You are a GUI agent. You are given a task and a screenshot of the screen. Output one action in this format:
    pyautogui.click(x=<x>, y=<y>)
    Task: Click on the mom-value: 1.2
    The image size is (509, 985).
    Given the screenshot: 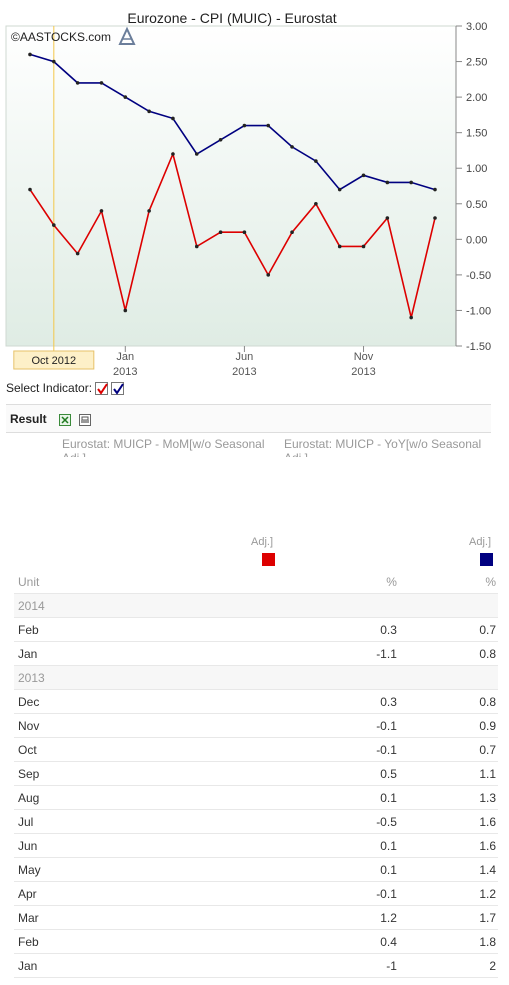 What is the action you would take?
    pyautogui.click(x=264, y=917)
    